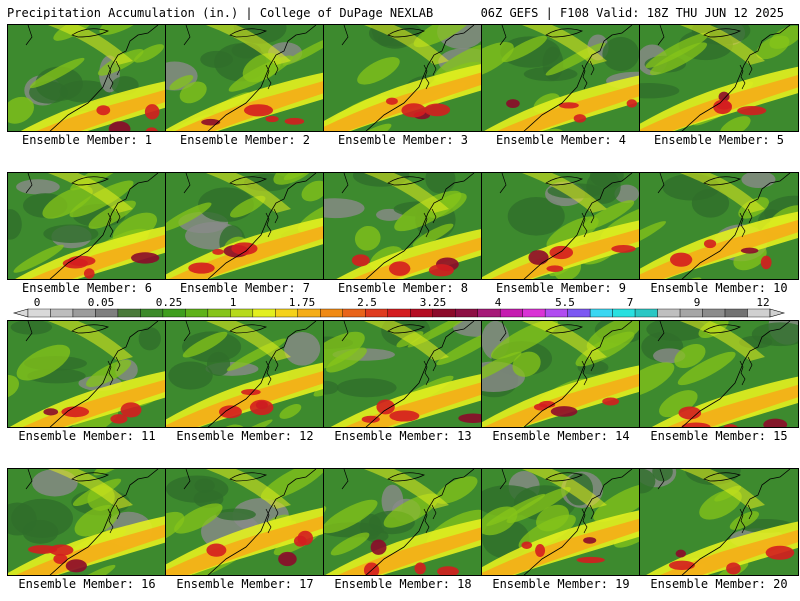  I want to click on ensemble-panel: Ensemble Member: 3, so click(403, 90).